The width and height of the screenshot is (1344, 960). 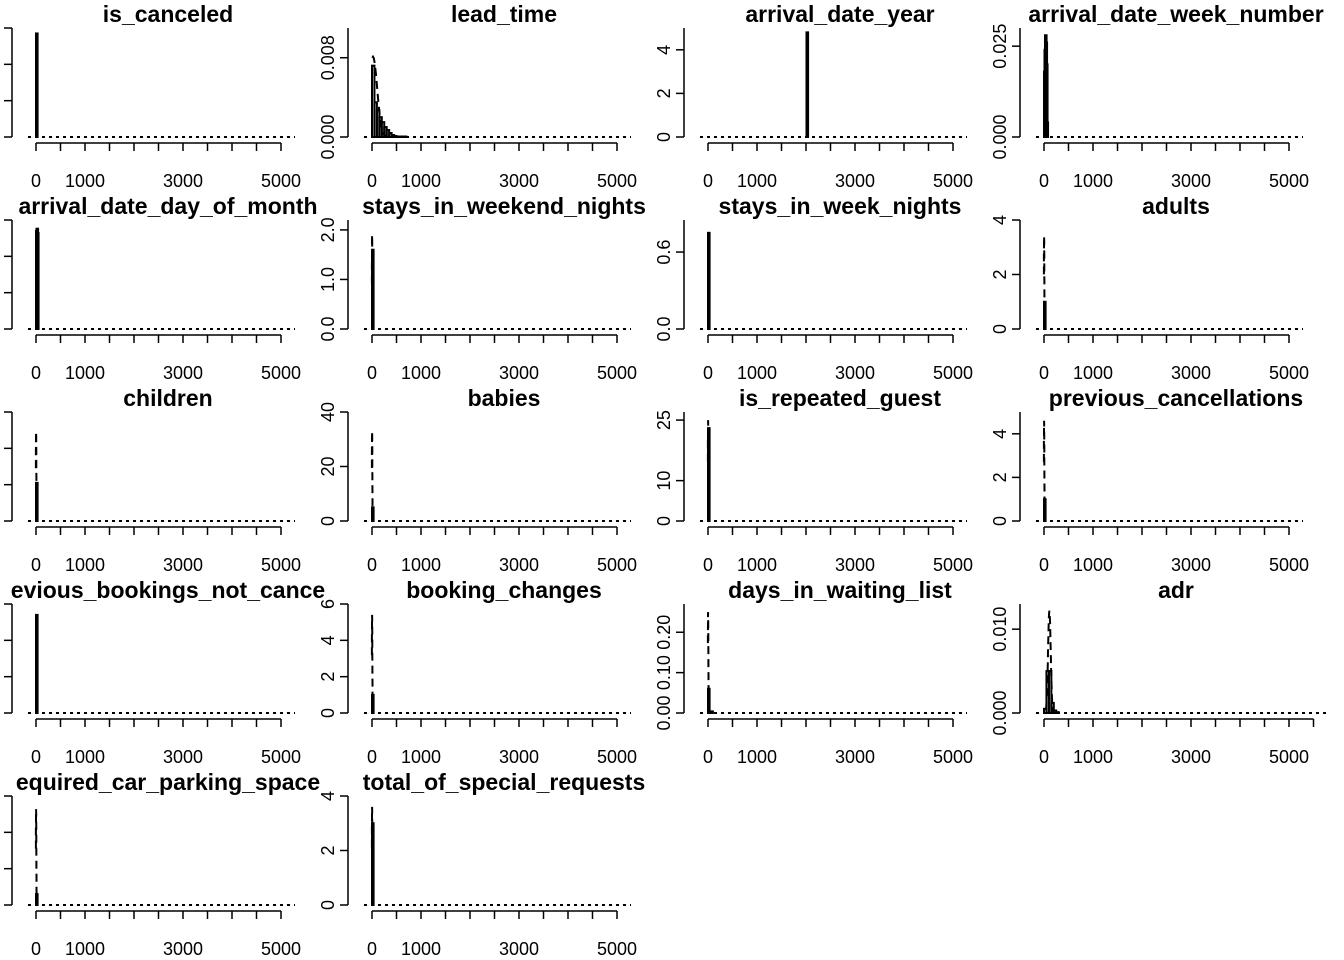 What do you see at coordinates (328, 57) in the screenshot?
I see `y-tick-label: 0.008` at bounding box center [328, 57].